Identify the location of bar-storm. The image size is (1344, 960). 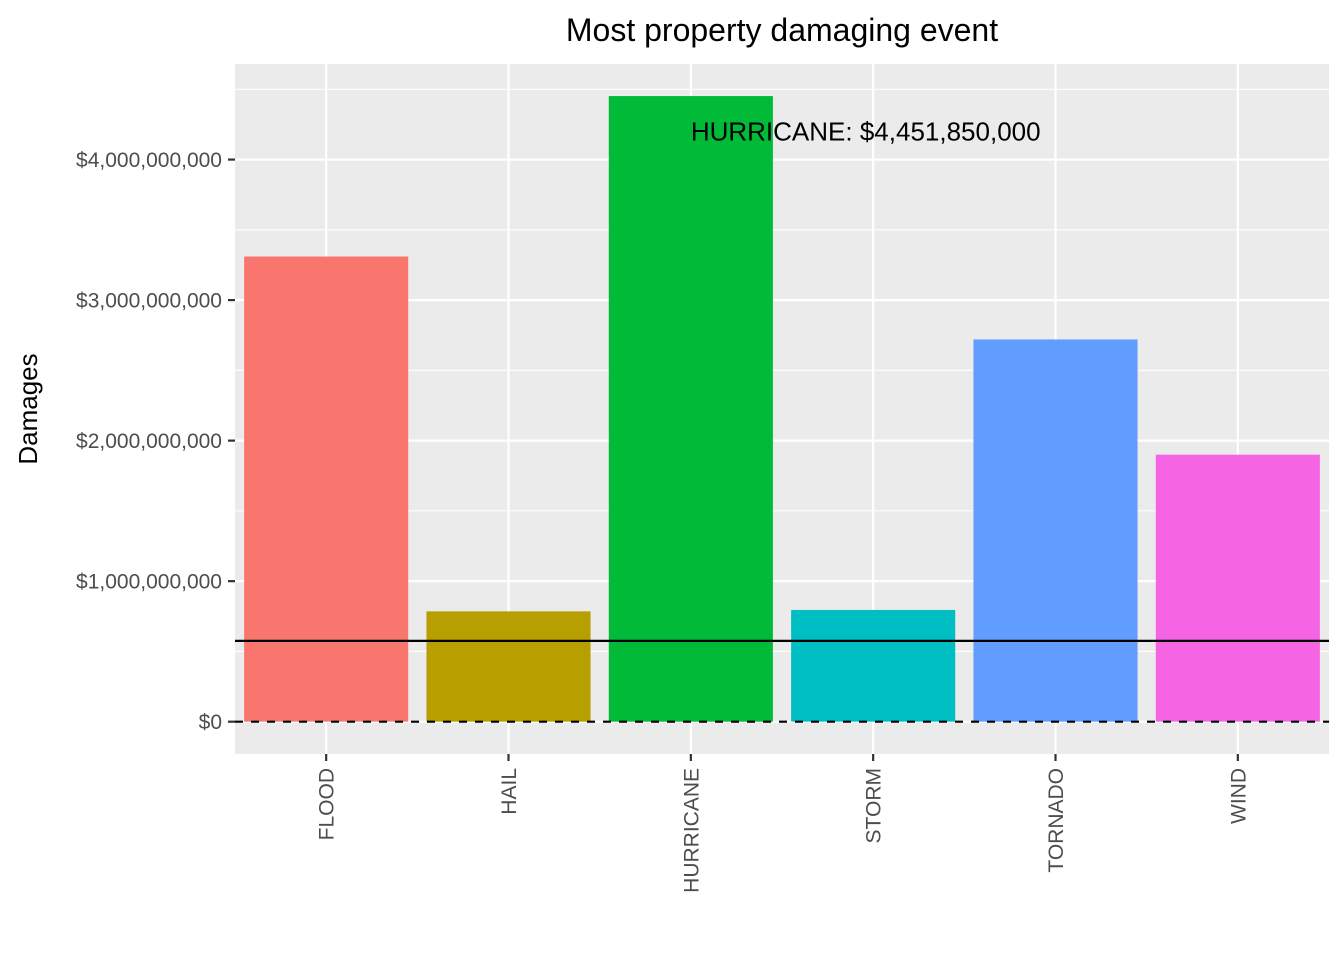
(873, 665).